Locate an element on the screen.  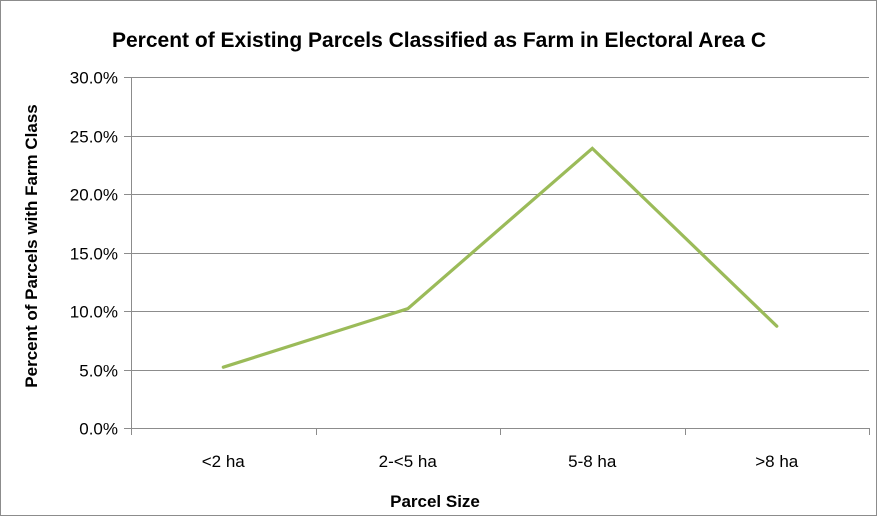
y-tick-label: 20.0% is located at coordinates (94, 195).